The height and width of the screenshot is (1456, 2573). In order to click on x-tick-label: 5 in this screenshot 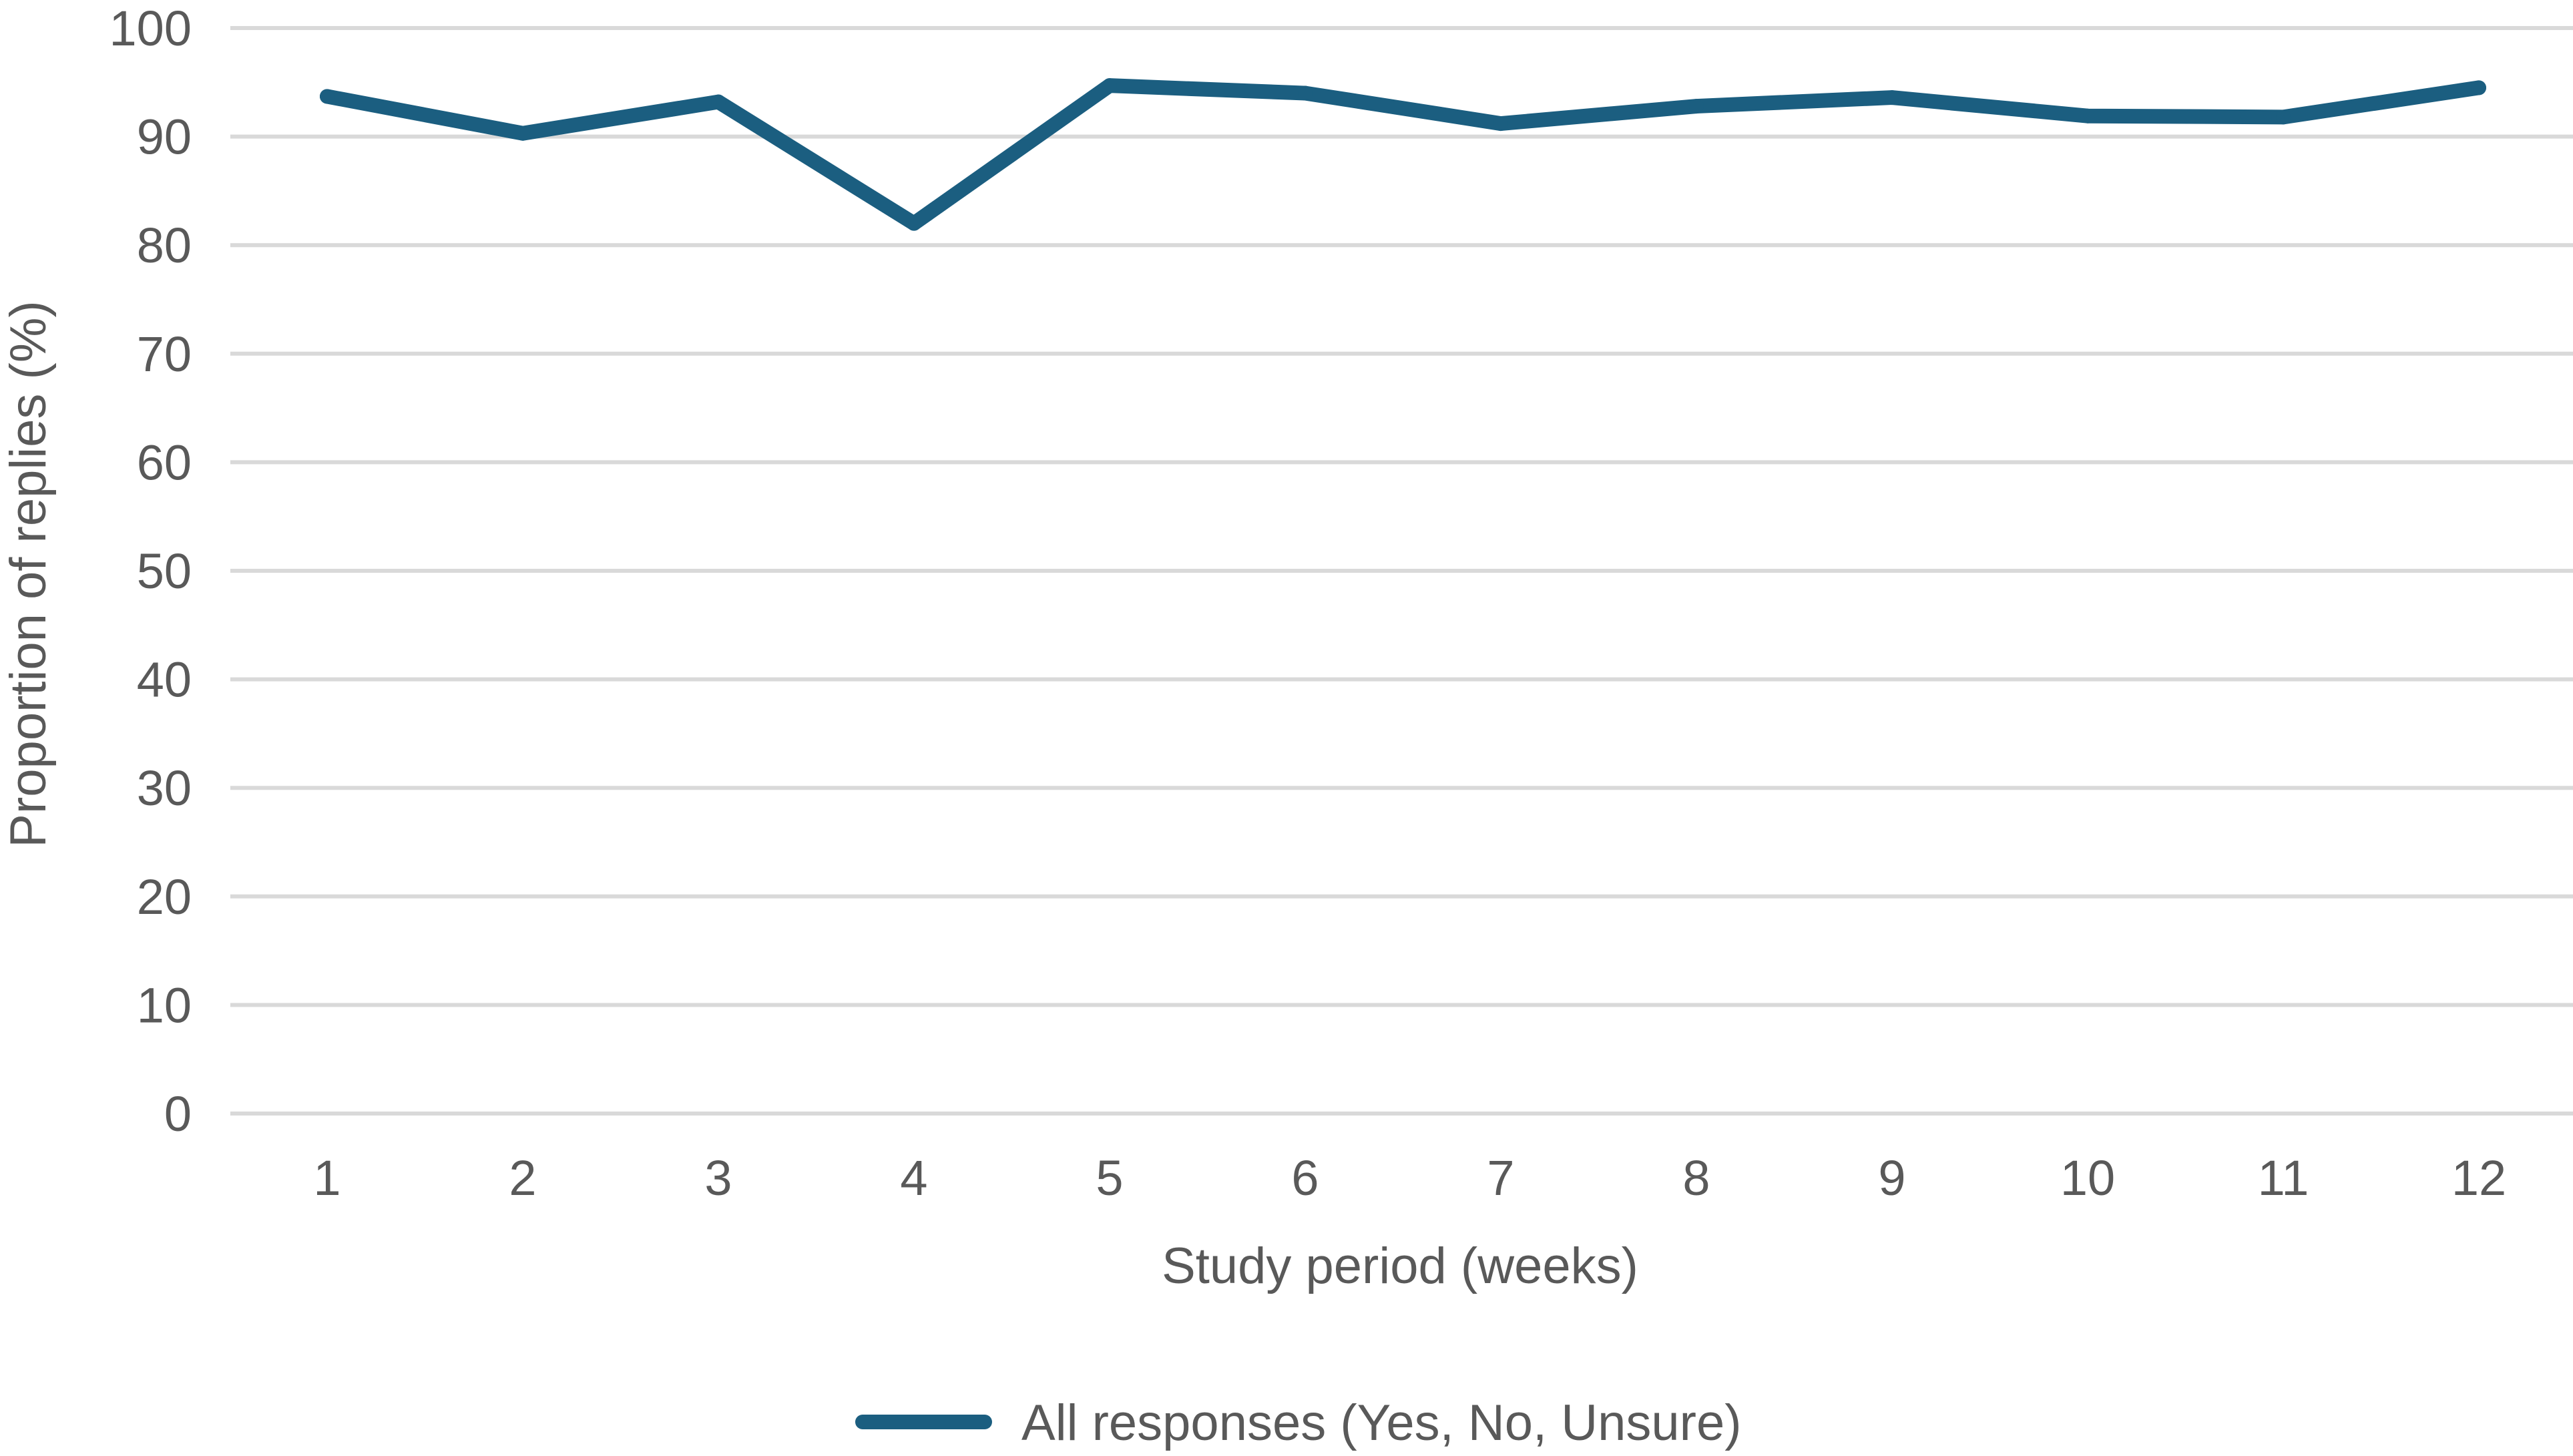, I will do `click(1109, 1178)`.